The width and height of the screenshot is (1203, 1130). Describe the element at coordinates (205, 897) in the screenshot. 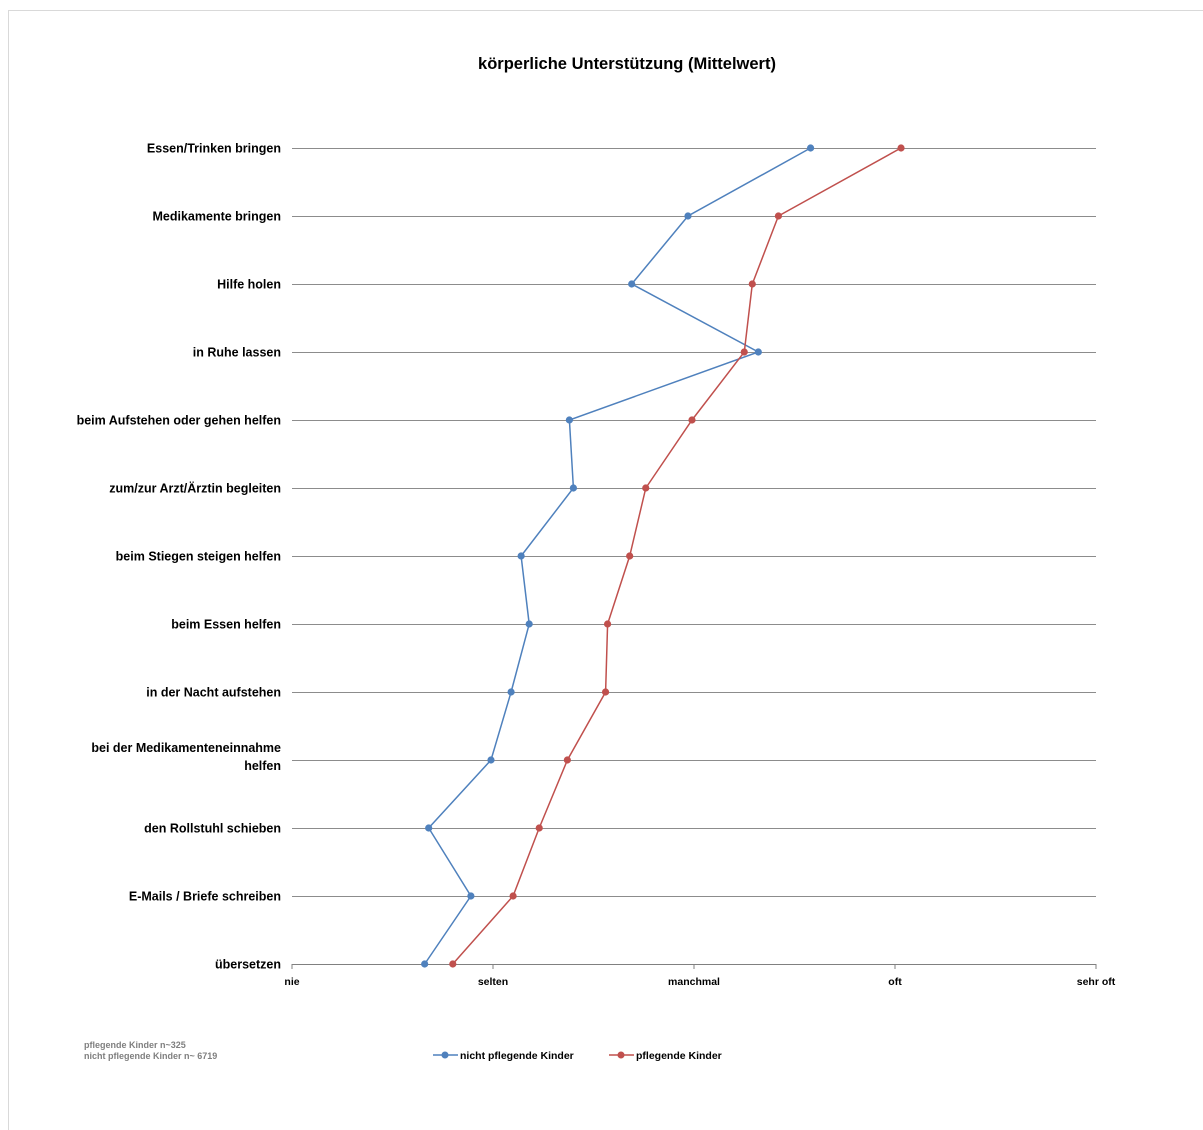

I see `category-label: E-Mails / Briefe schreiben` at that location.